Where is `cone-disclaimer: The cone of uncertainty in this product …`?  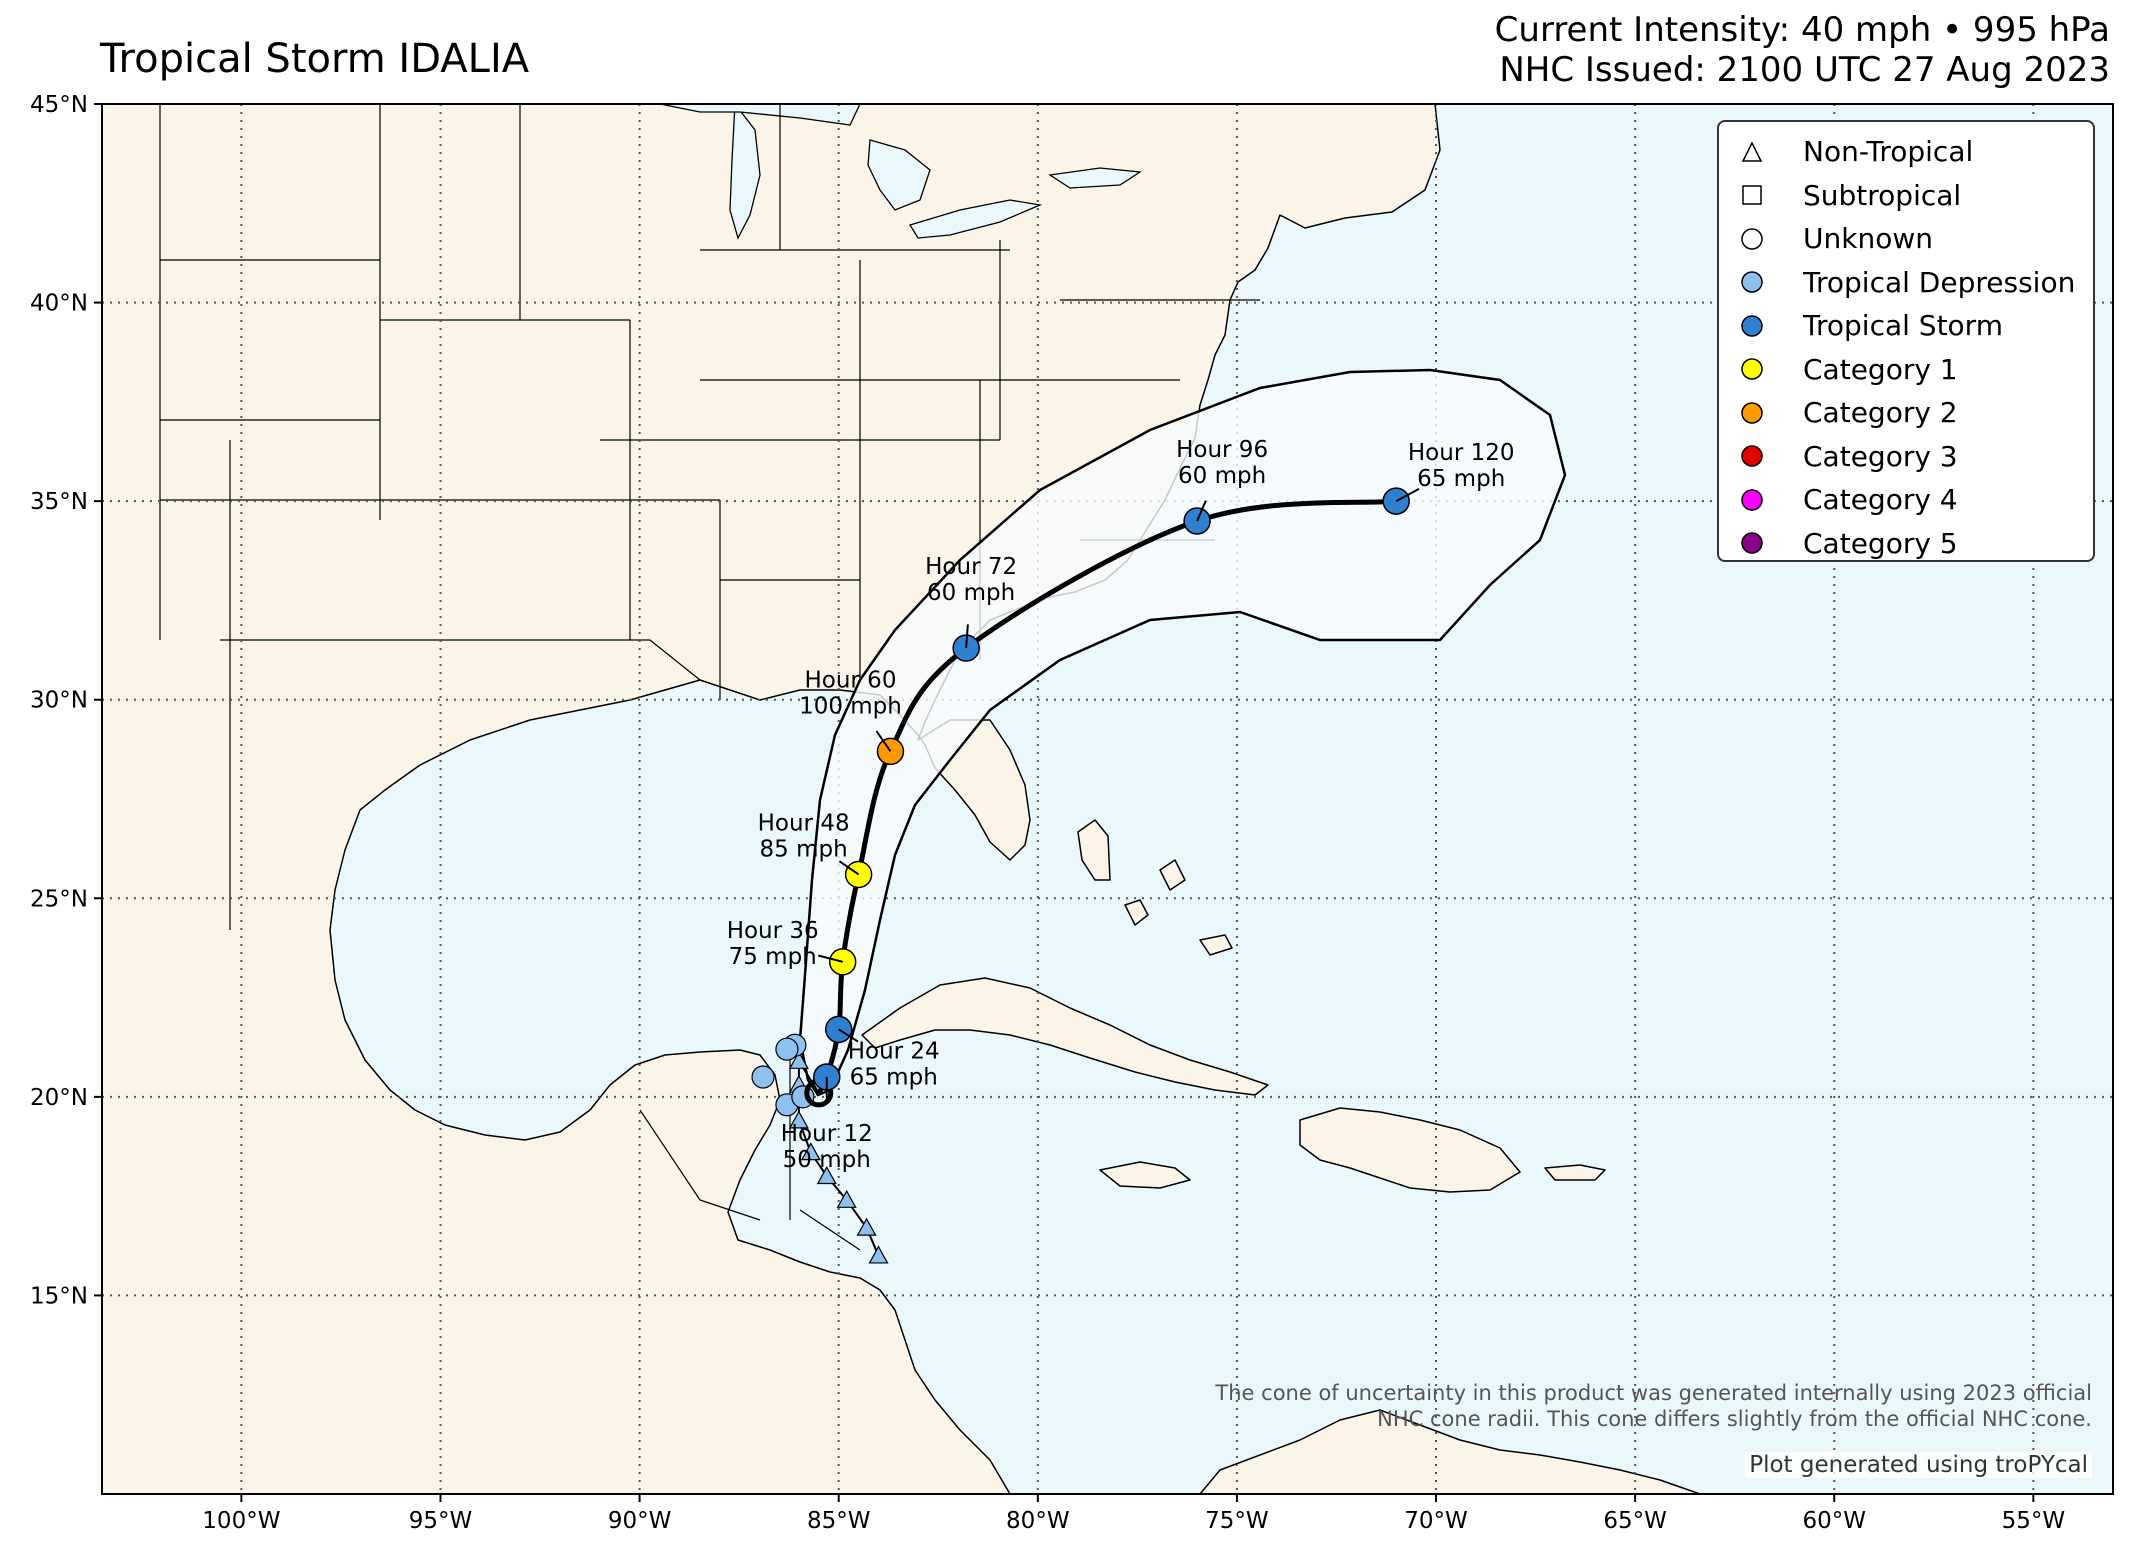 cone-disclaimer: The cone of uncertainty in this product … is located at coordinates (1653, 1406).